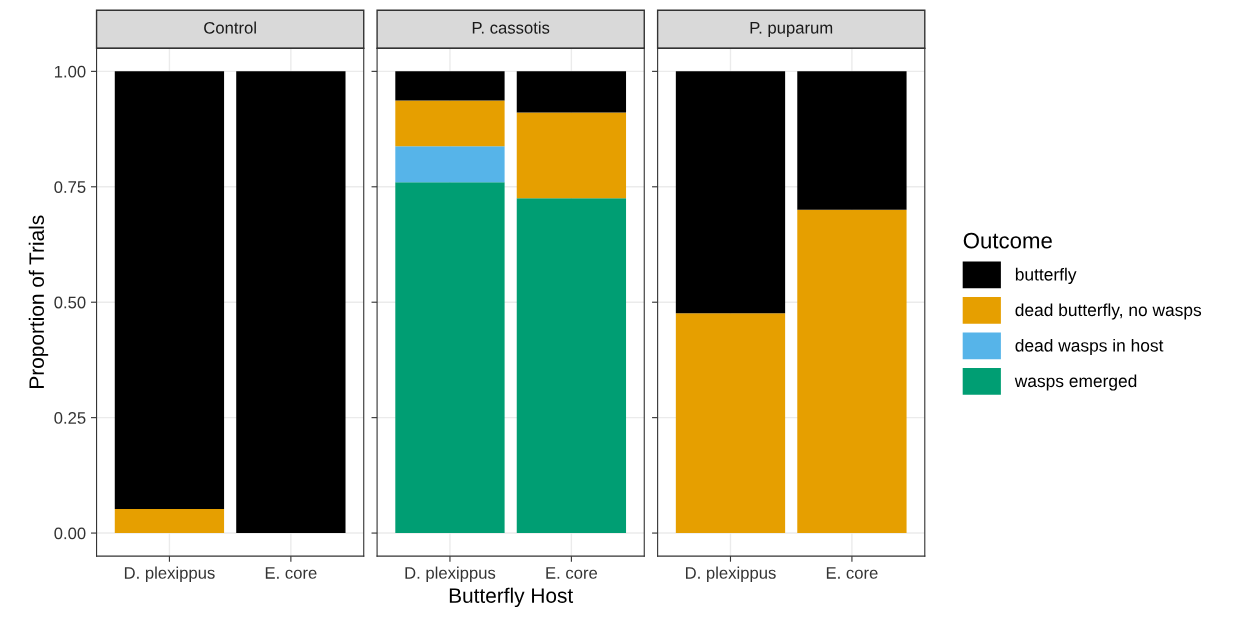 Image resolution: width=1238 pixels, height=627 pixels. What do you see at coordinates (1075, 382) in the screenshot?
I see `legend-label: wasps emerged` at bounding box center [1075, 382].